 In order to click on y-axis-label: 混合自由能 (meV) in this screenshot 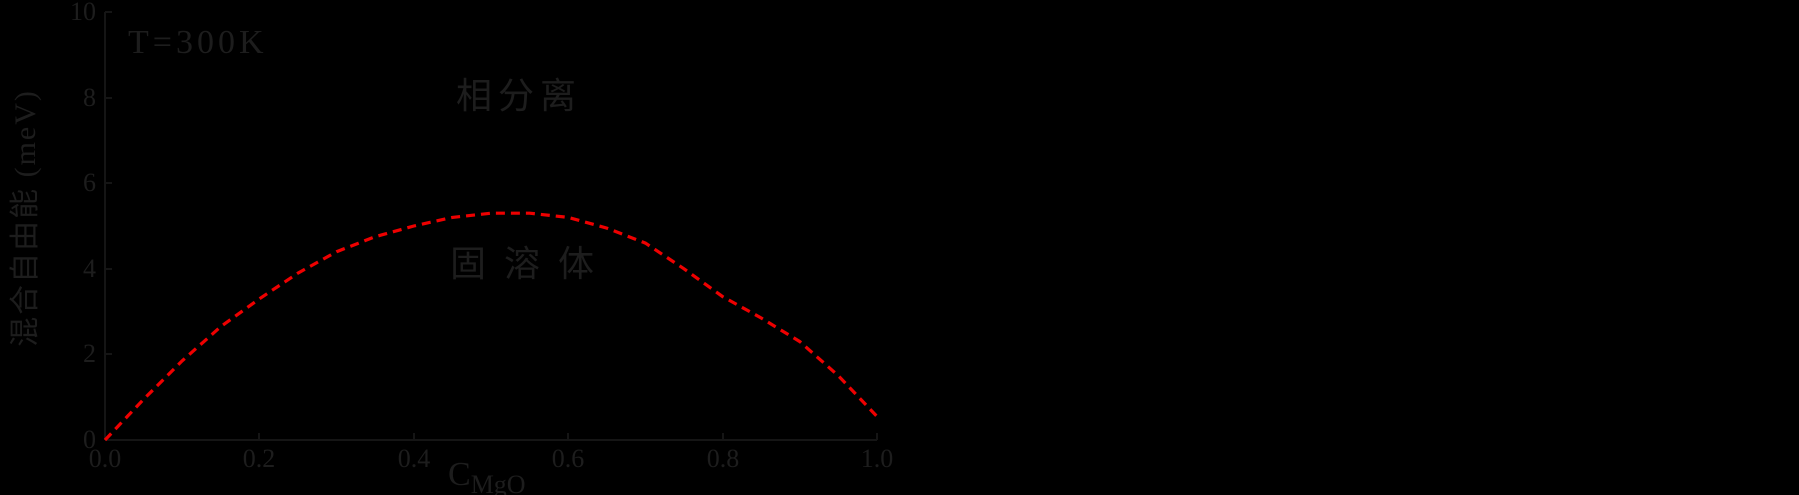, I will do `click(25, 218)`.